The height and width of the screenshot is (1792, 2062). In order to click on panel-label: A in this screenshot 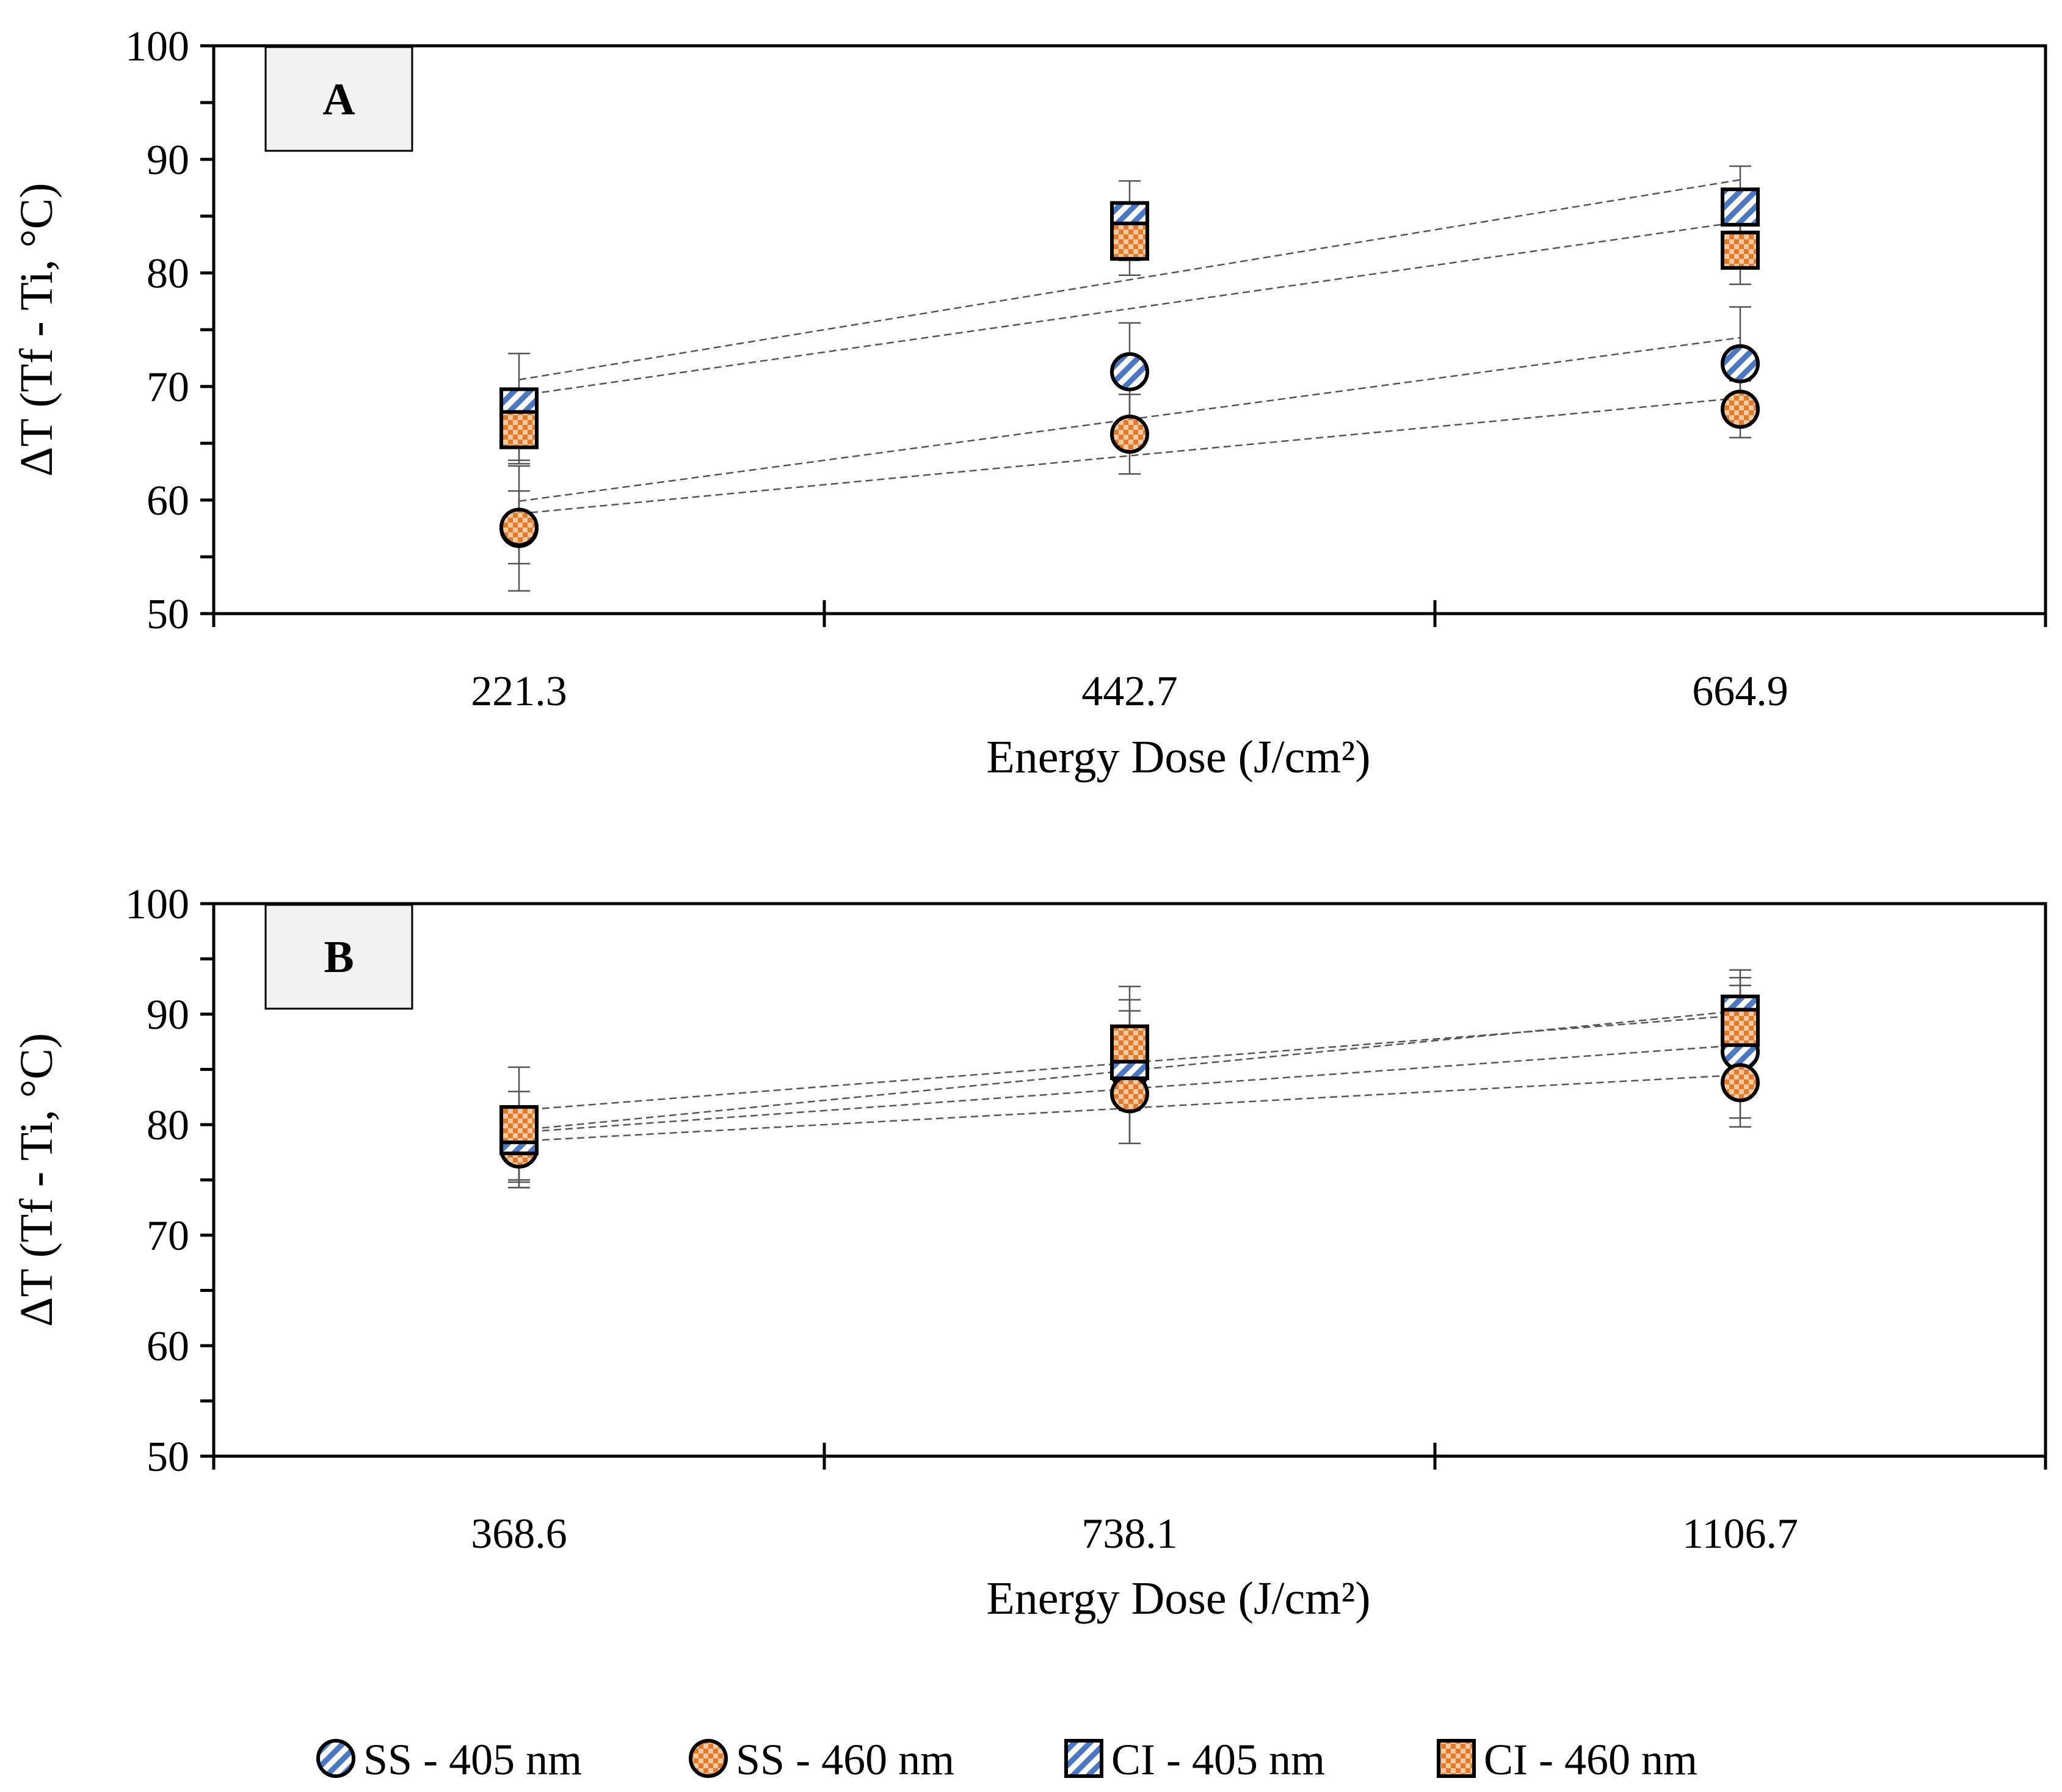, I will do `click(338, 100)`.